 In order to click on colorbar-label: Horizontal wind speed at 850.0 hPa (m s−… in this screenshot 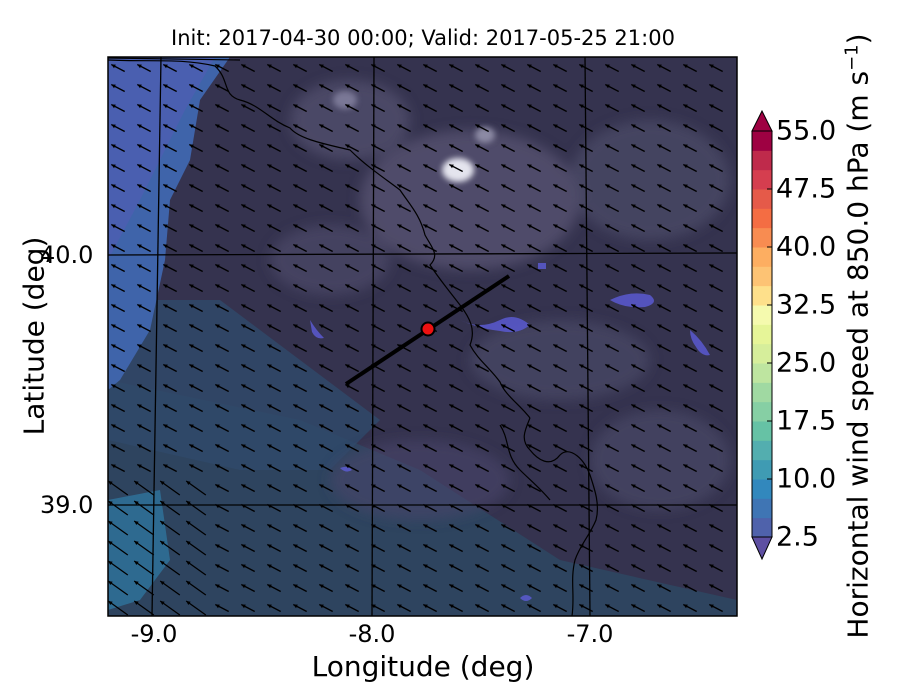, I will do `click(858, 336)`.